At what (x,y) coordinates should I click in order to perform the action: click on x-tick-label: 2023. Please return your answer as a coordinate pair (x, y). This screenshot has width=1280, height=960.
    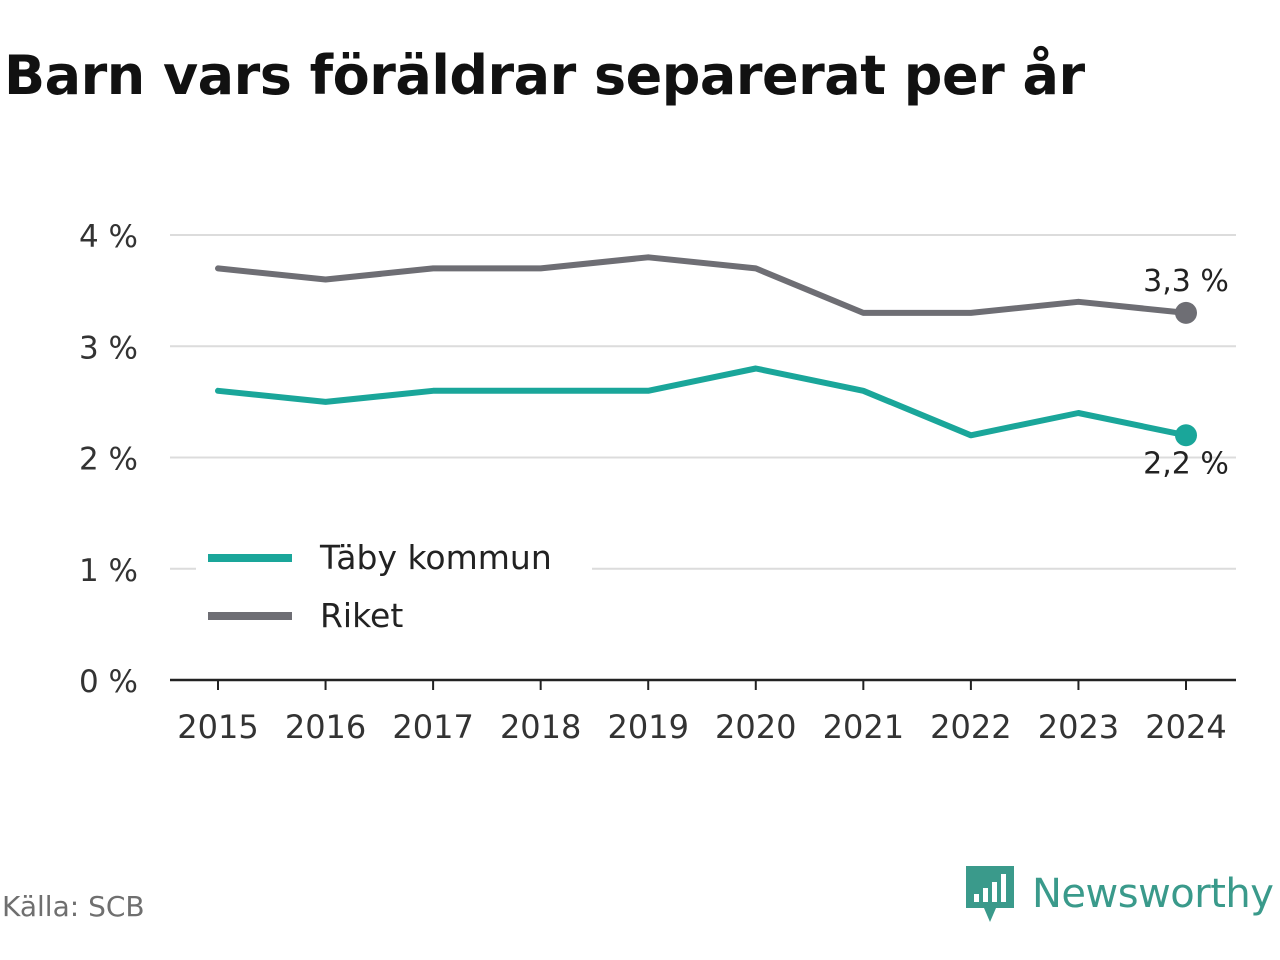
    Looking at the image, I should click on (1078, 727).